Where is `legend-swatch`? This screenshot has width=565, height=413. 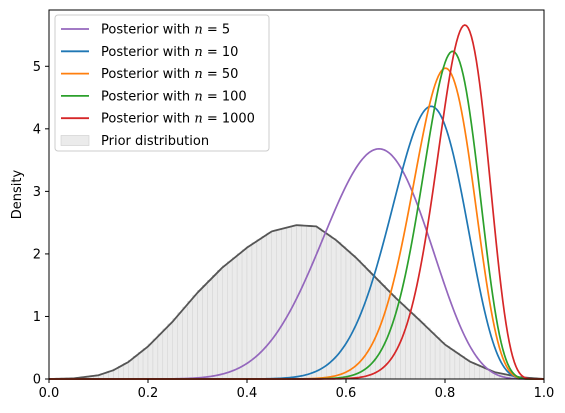
legend-swatch is located at coordinates (75, 140).